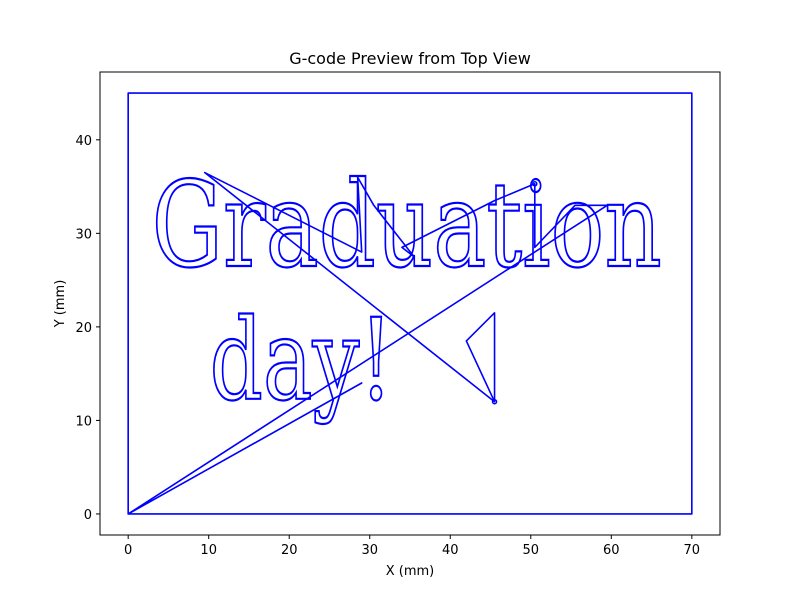 The width and height of the screenshot is (800, 600). I want to click on x-tick-label: 70, so click(692, 550).